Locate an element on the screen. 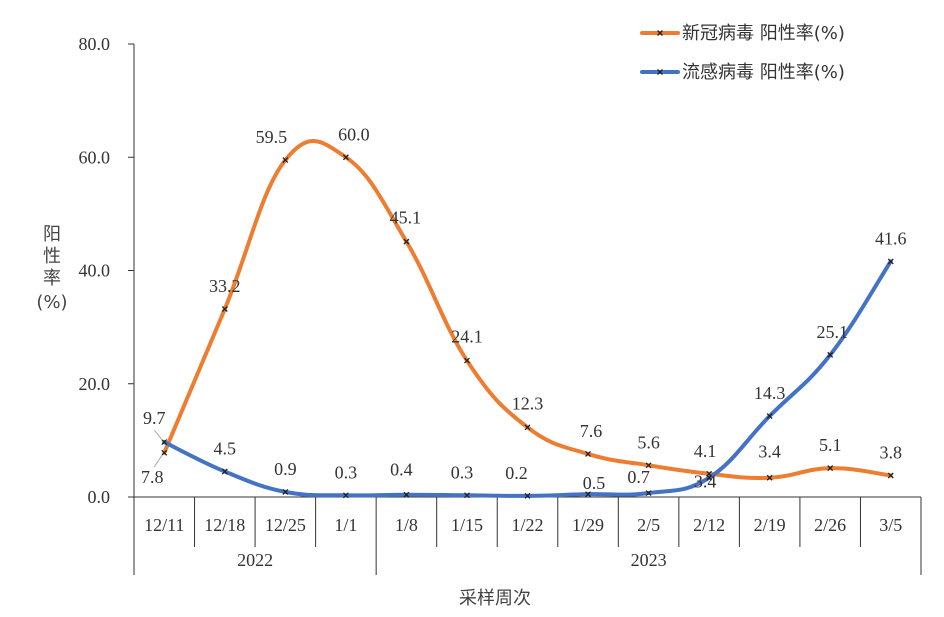 This screenshot has width=944, height=617. covid-data-label: 24.1 is located at coordinates (467, 337).